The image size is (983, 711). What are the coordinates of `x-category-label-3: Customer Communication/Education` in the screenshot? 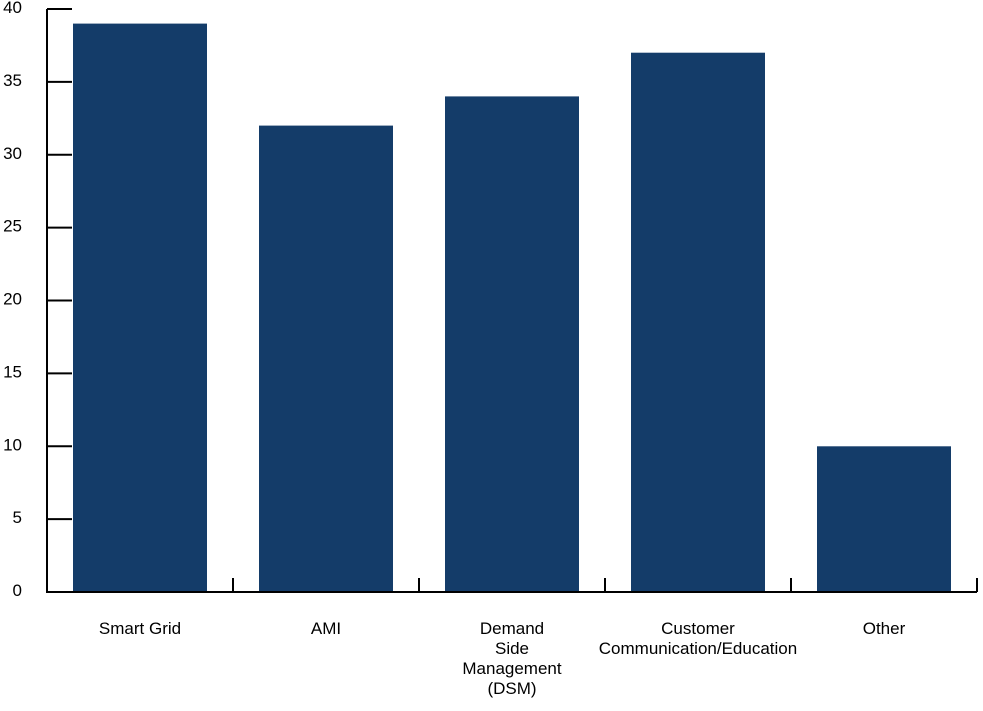 It's located at (698, 638).